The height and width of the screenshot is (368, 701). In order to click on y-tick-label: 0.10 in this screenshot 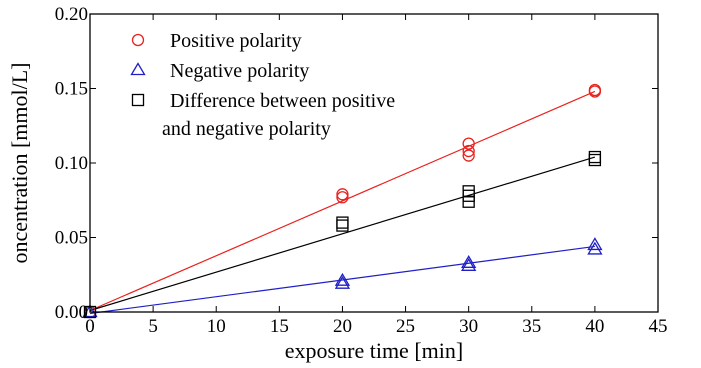, I will do `click(71, 163)`.